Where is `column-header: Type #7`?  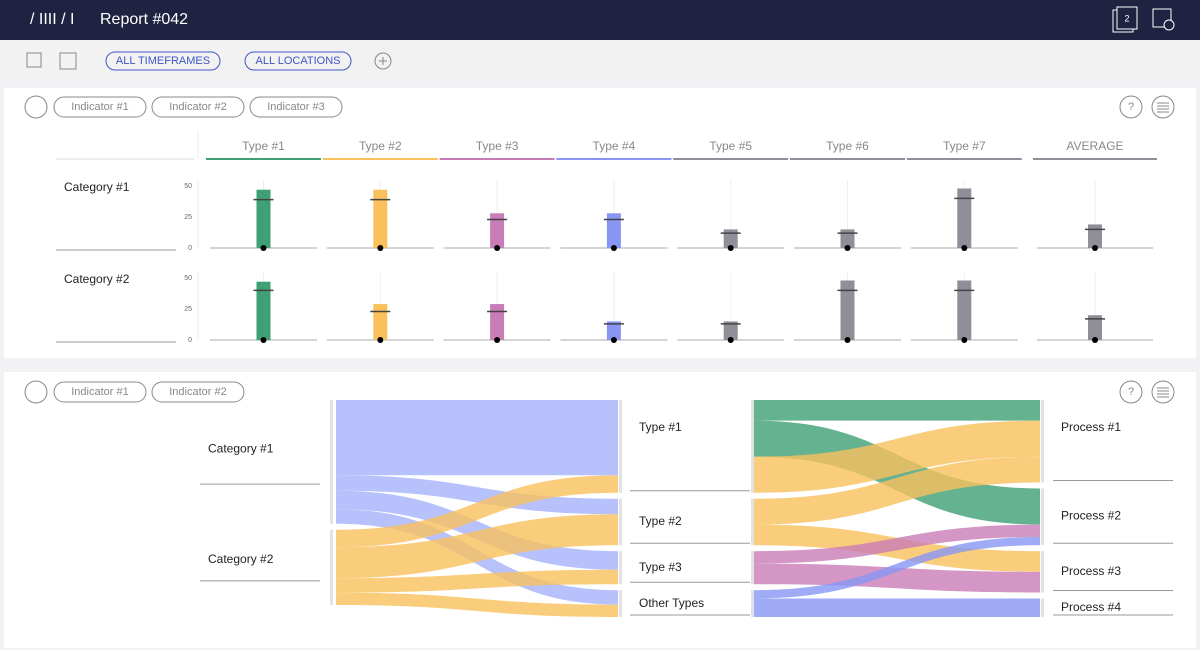
column-header: Type #7 is located at coordinates (964, 146).